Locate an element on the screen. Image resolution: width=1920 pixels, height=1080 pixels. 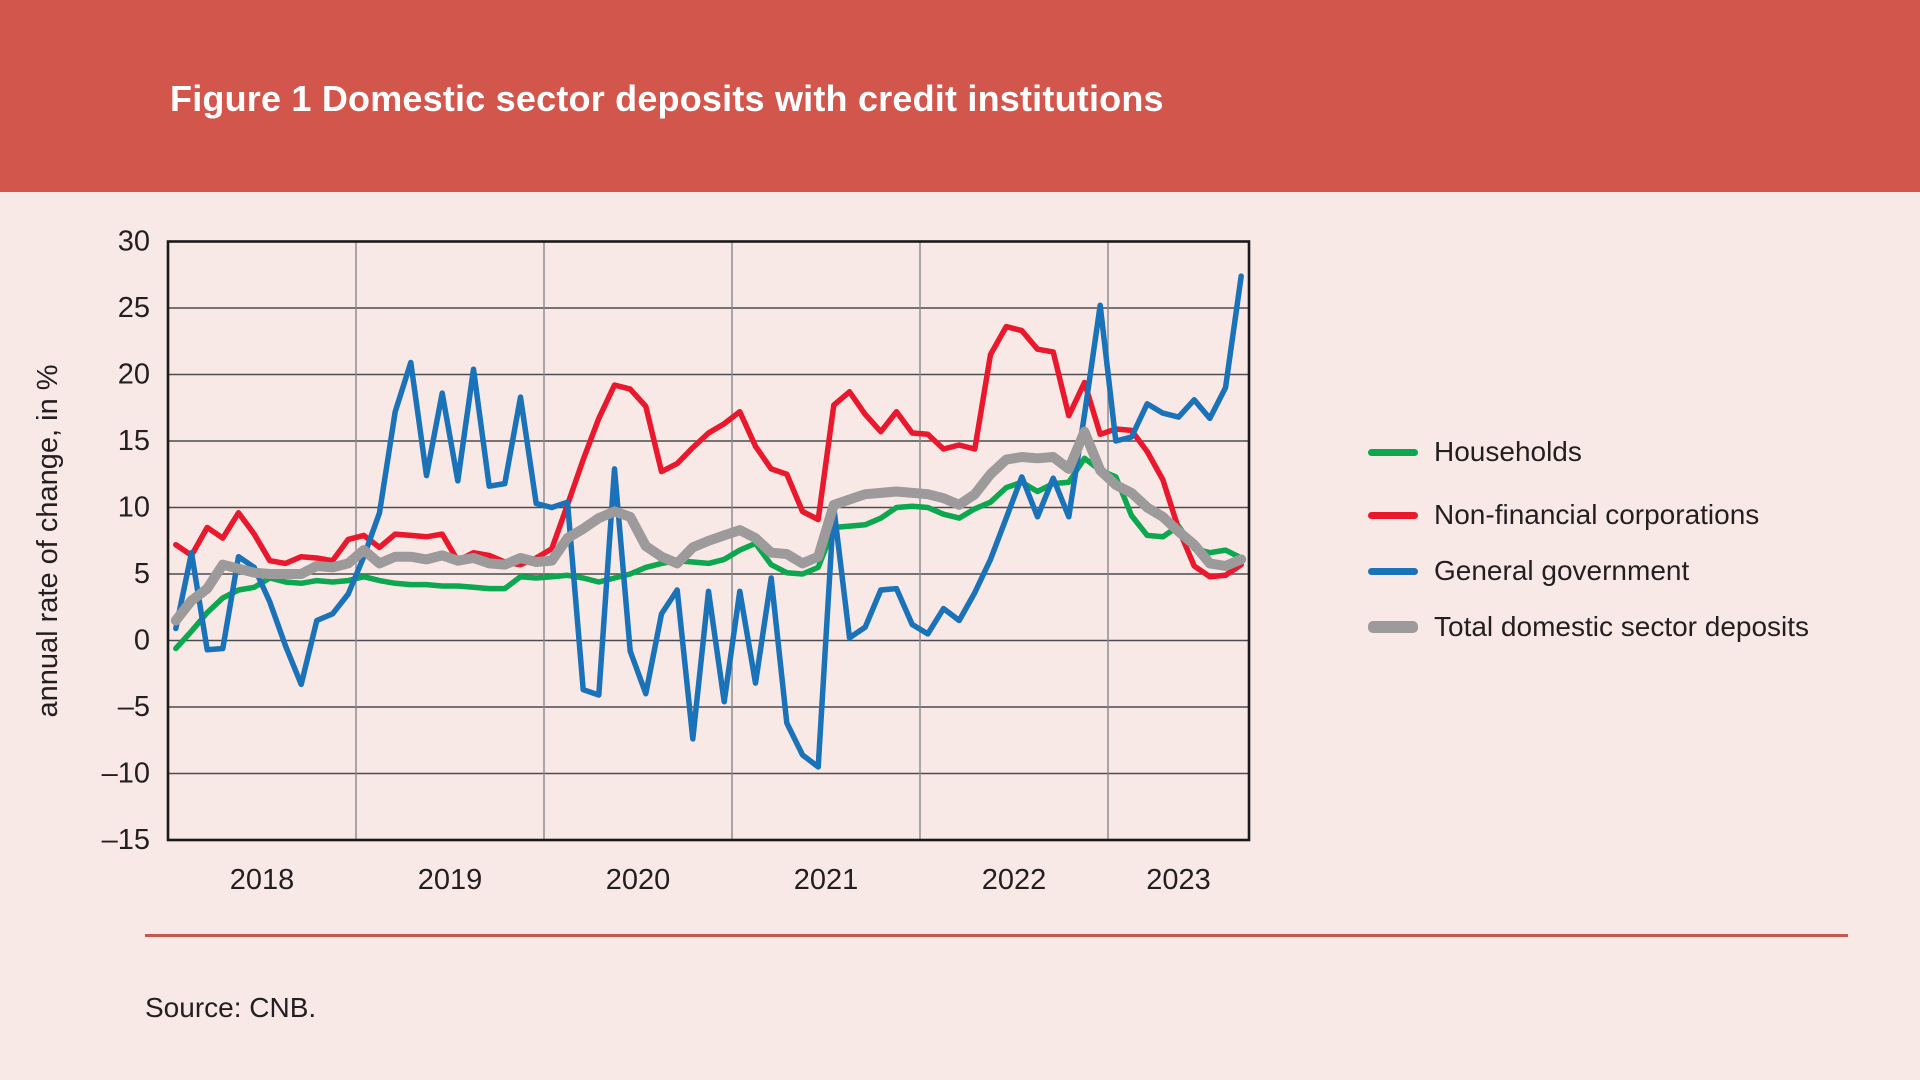
series-line-non-financial-corporations is located at coordinates (708, 451).